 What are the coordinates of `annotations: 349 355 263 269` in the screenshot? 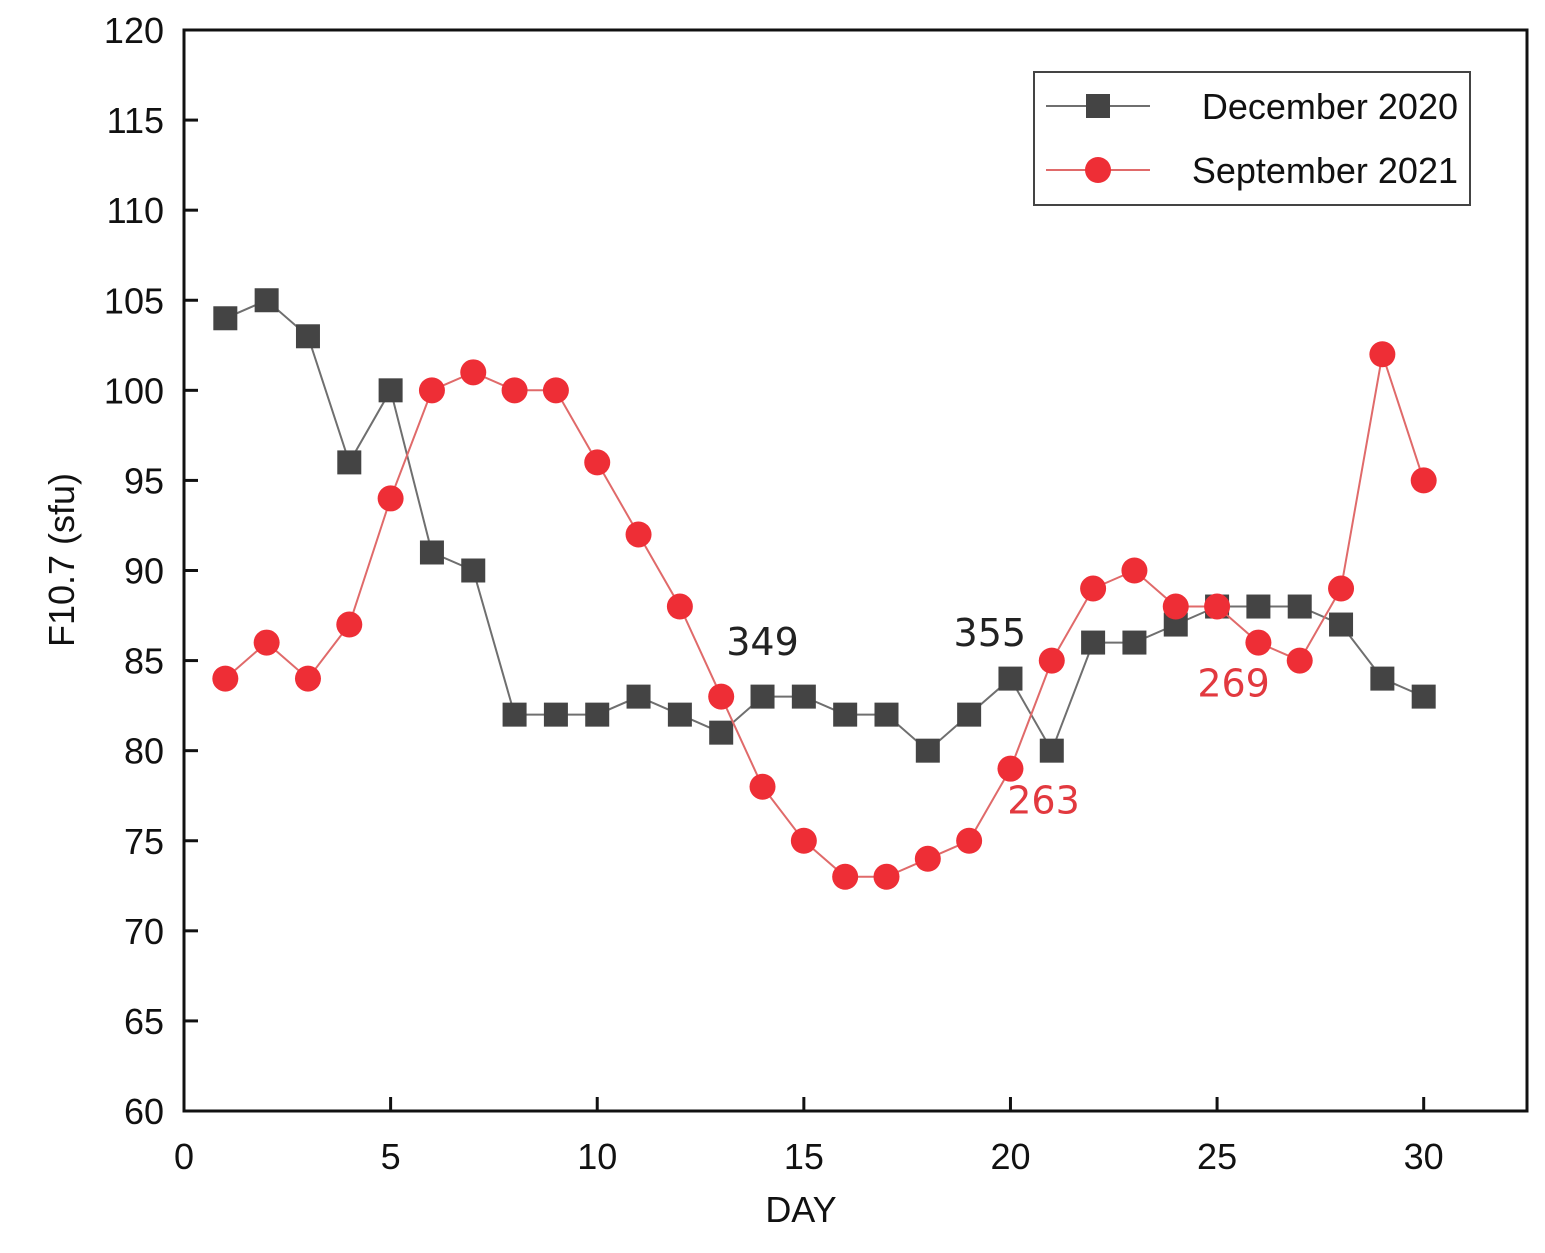 It's located at (998, 717).